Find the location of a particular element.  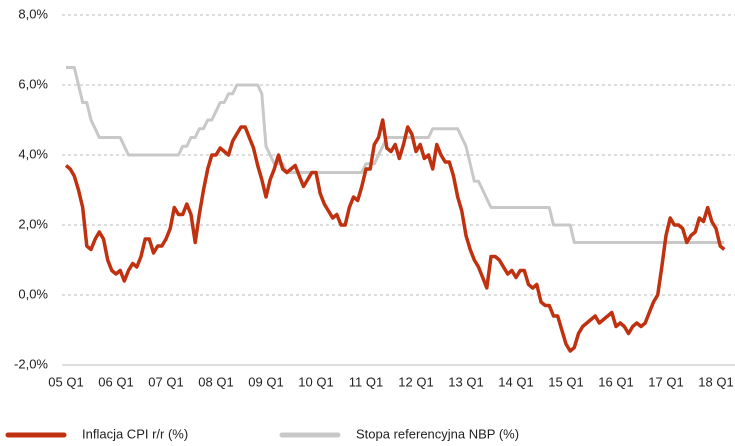

x-tick-label: 17 Q1 is located at coordinates (665, 381).